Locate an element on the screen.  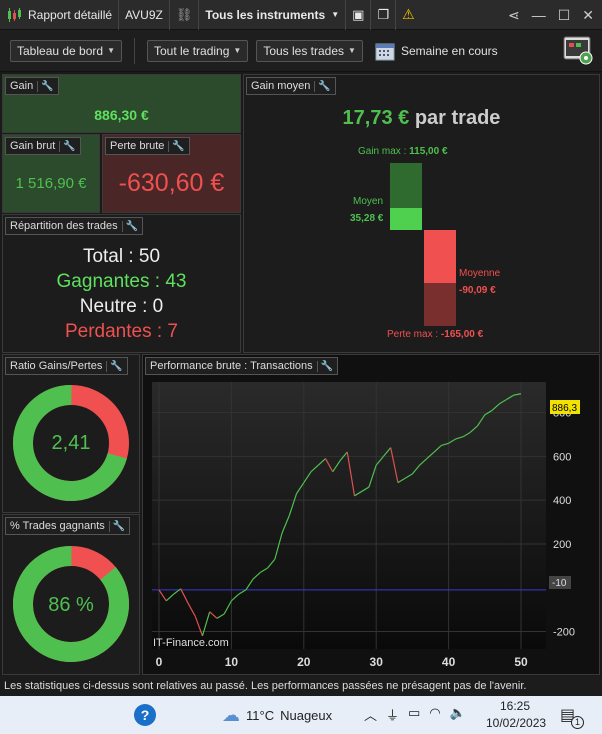
y-tick-label: 200 is located at coordinates (562, 545).